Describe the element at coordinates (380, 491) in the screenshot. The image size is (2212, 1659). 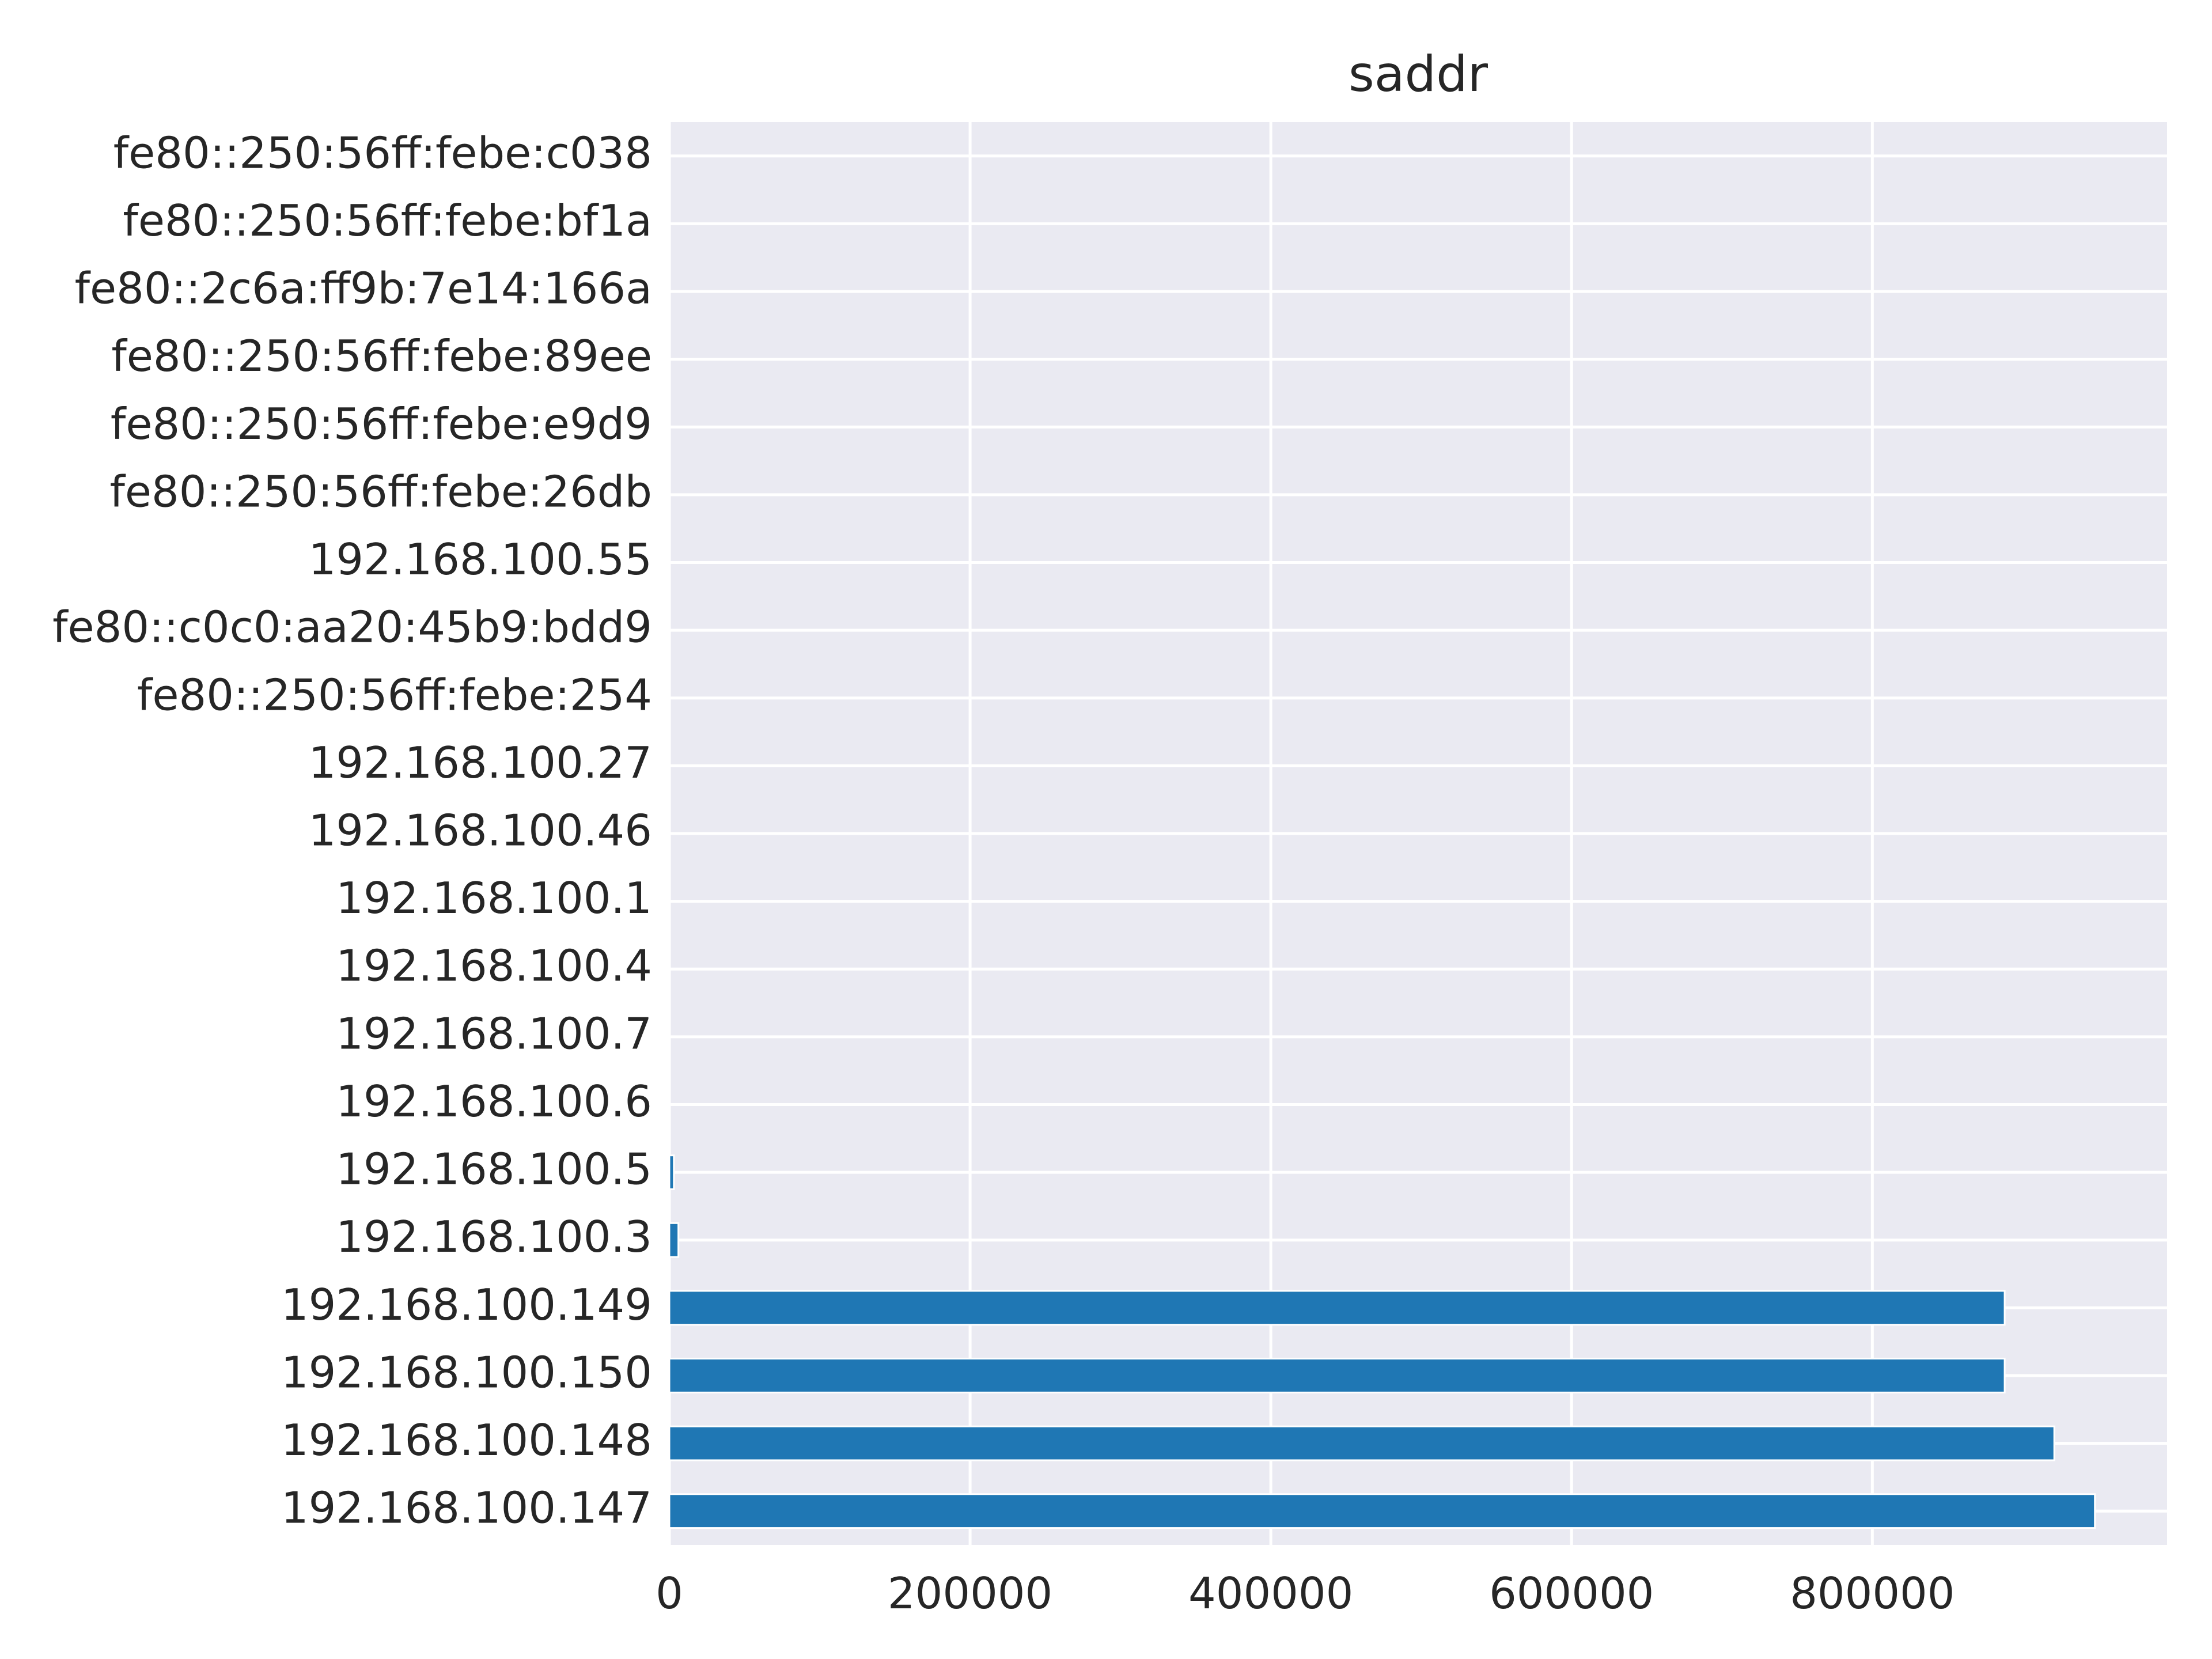
I see `y-tick-label: fe80::250:56ff:febe:26db` at that location.